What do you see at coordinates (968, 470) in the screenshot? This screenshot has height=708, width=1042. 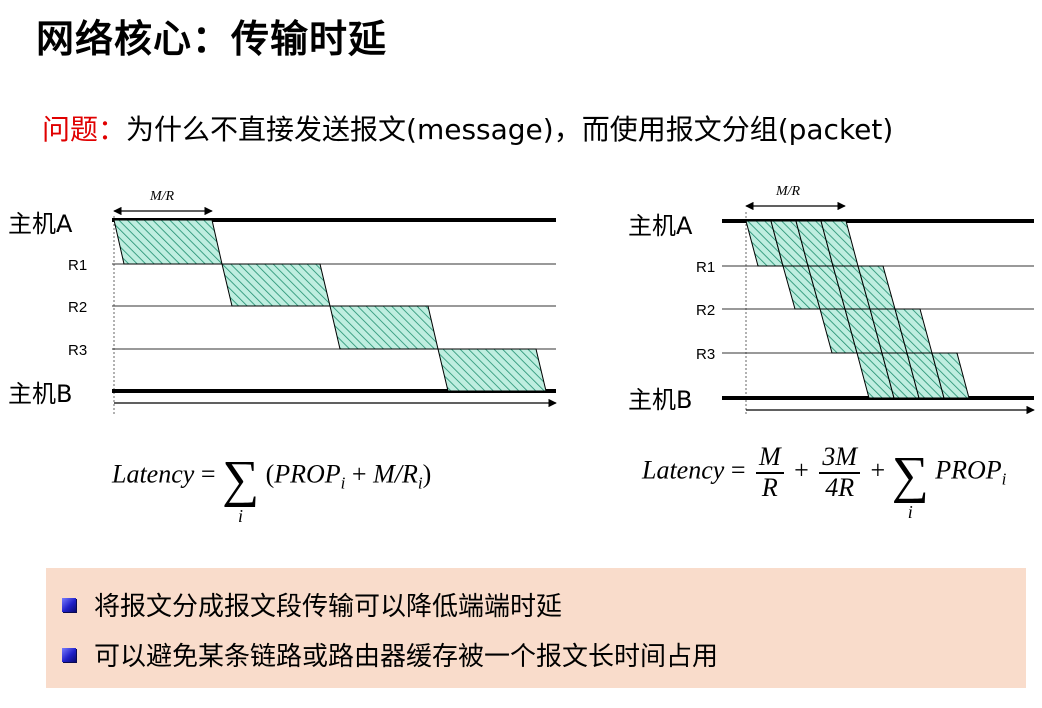 I see `formula-right-prop: PROP` at bounding box center [968, 470].